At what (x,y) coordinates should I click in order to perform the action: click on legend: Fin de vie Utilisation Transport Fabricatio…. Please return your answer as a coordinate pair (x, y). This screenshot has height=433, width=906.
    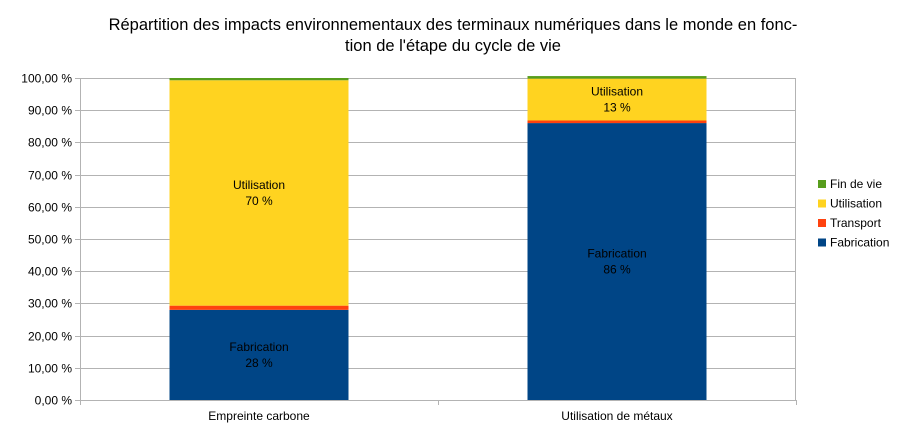
    Looking at the image, I should click on (853, 213).